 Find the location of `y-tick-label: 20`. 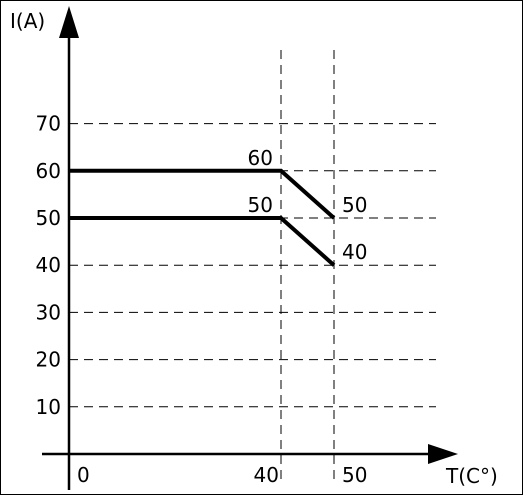

y-tick-label: 20 is located at coordinates (48, 360).